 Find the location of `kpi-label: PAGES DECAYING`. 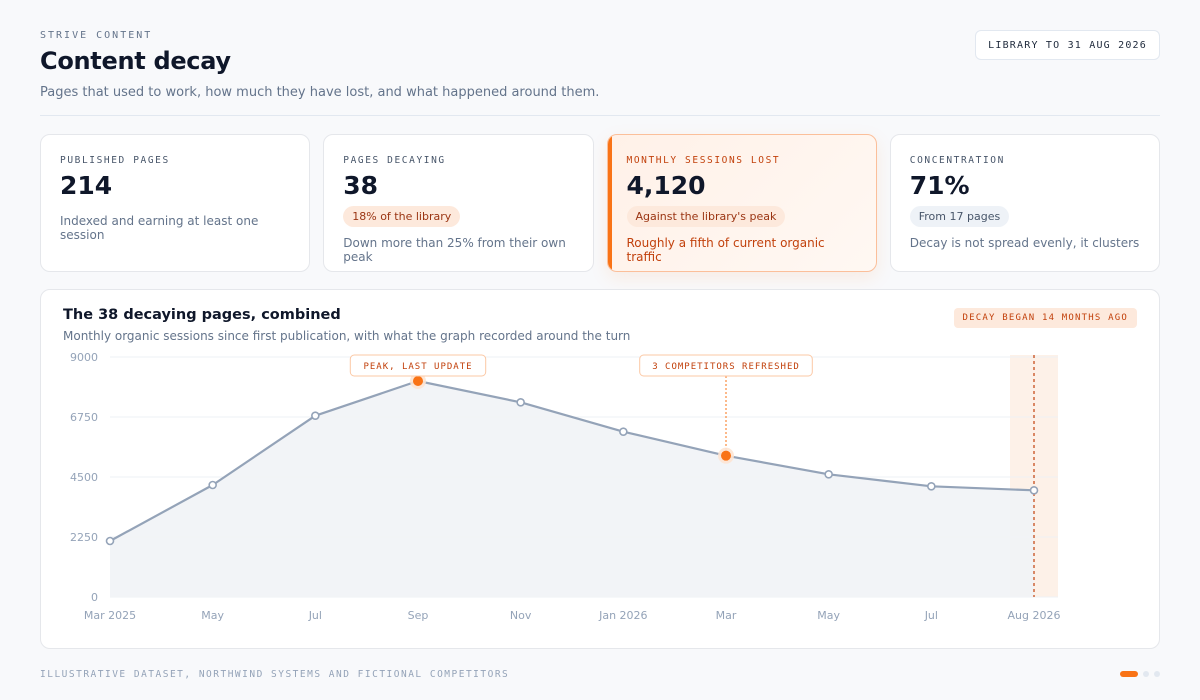

kpi-label: PAGES DECAYING is located at coordinates (394, 160).